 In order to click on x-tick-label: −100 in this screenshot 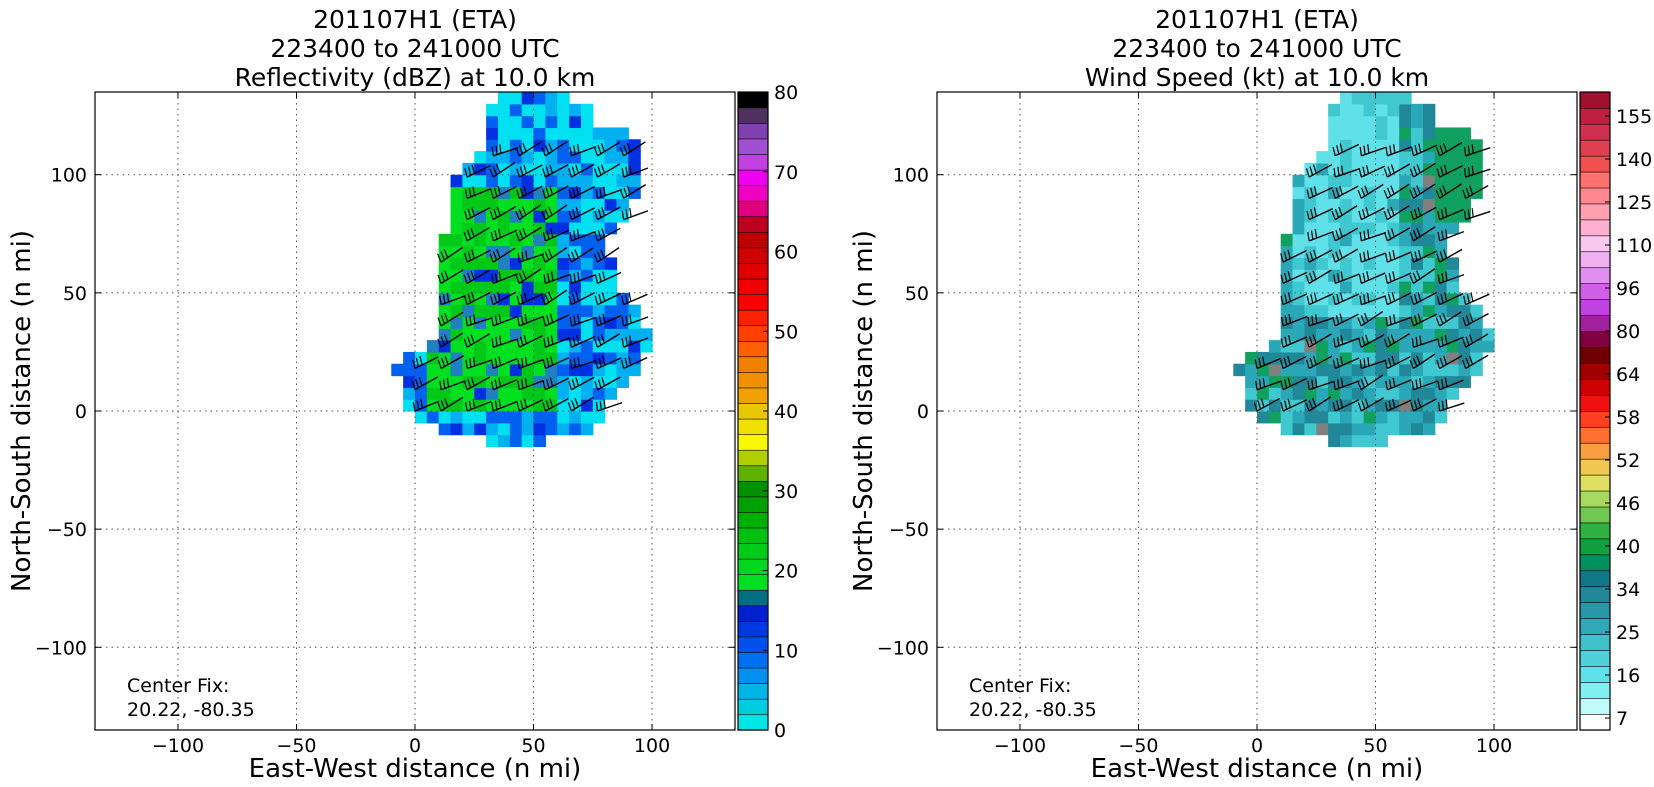, I will do `click(178, 746)`.